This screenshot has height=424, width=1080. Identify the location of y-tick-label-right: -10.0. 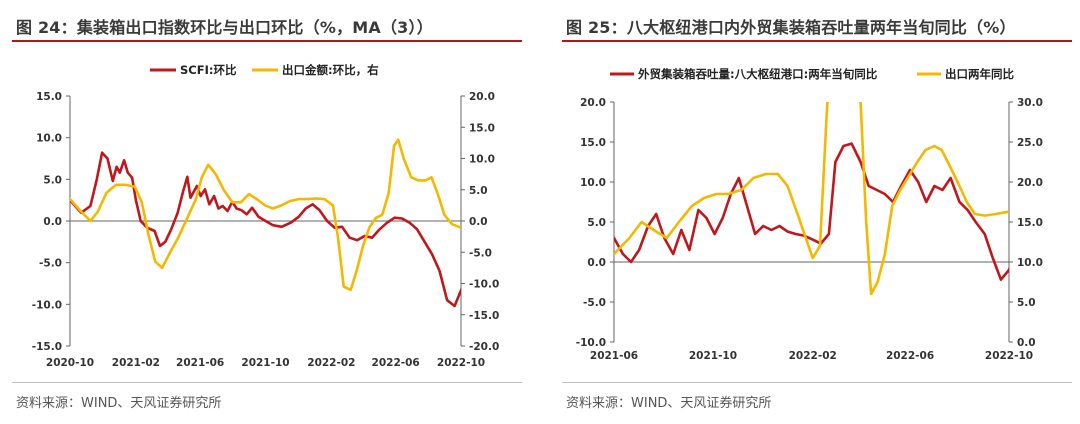
(484, 285).